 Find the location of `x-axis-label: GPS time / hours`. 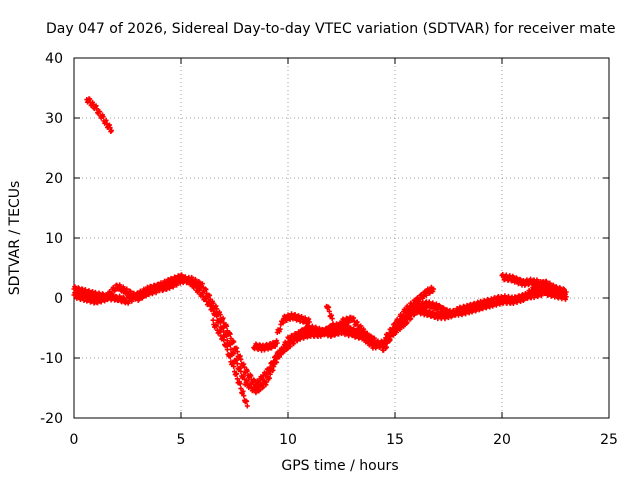

x-axis-label: GPS time / hours is located at coordinates (339, 466).